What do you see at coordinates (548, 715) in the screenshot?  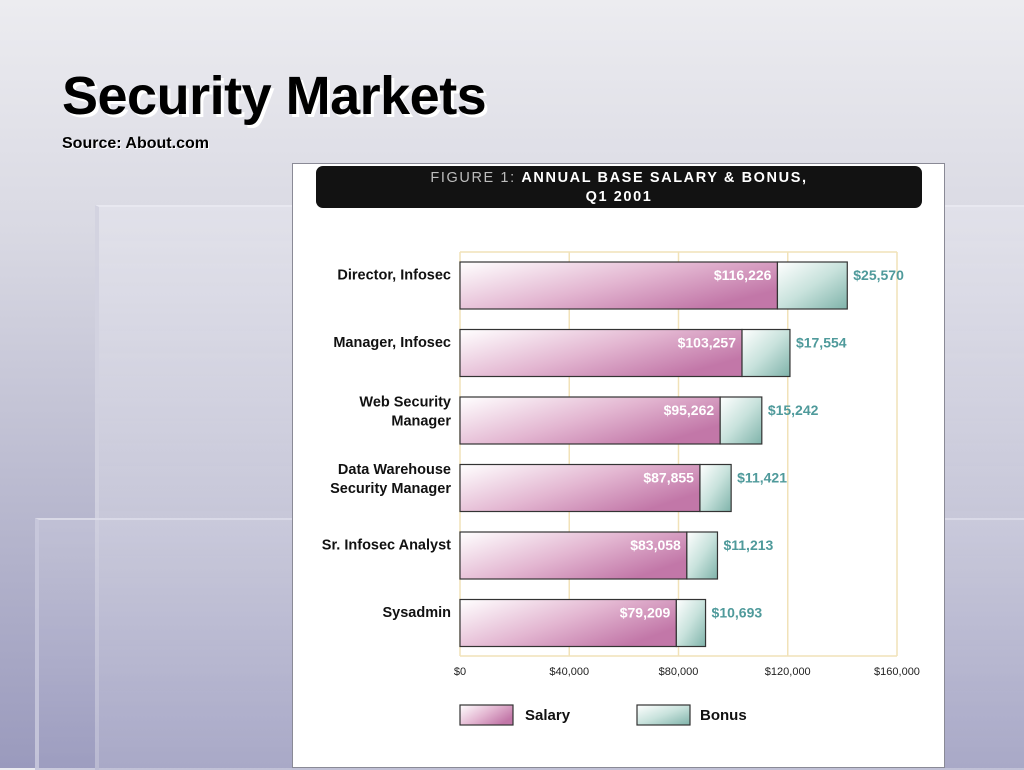 I see `legend-label-salary: Salary` at bounding box center [548, 715].